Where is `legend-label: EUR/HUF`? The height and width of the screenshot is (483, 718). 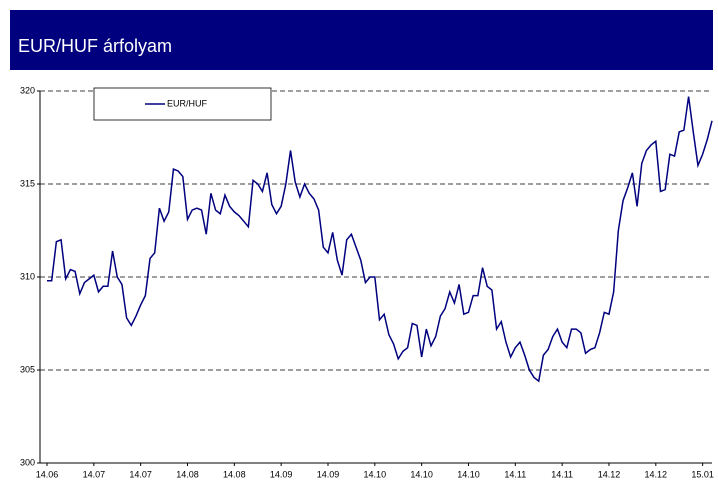 legend-label: EUR/HUF is located at coordinates (187, 103).